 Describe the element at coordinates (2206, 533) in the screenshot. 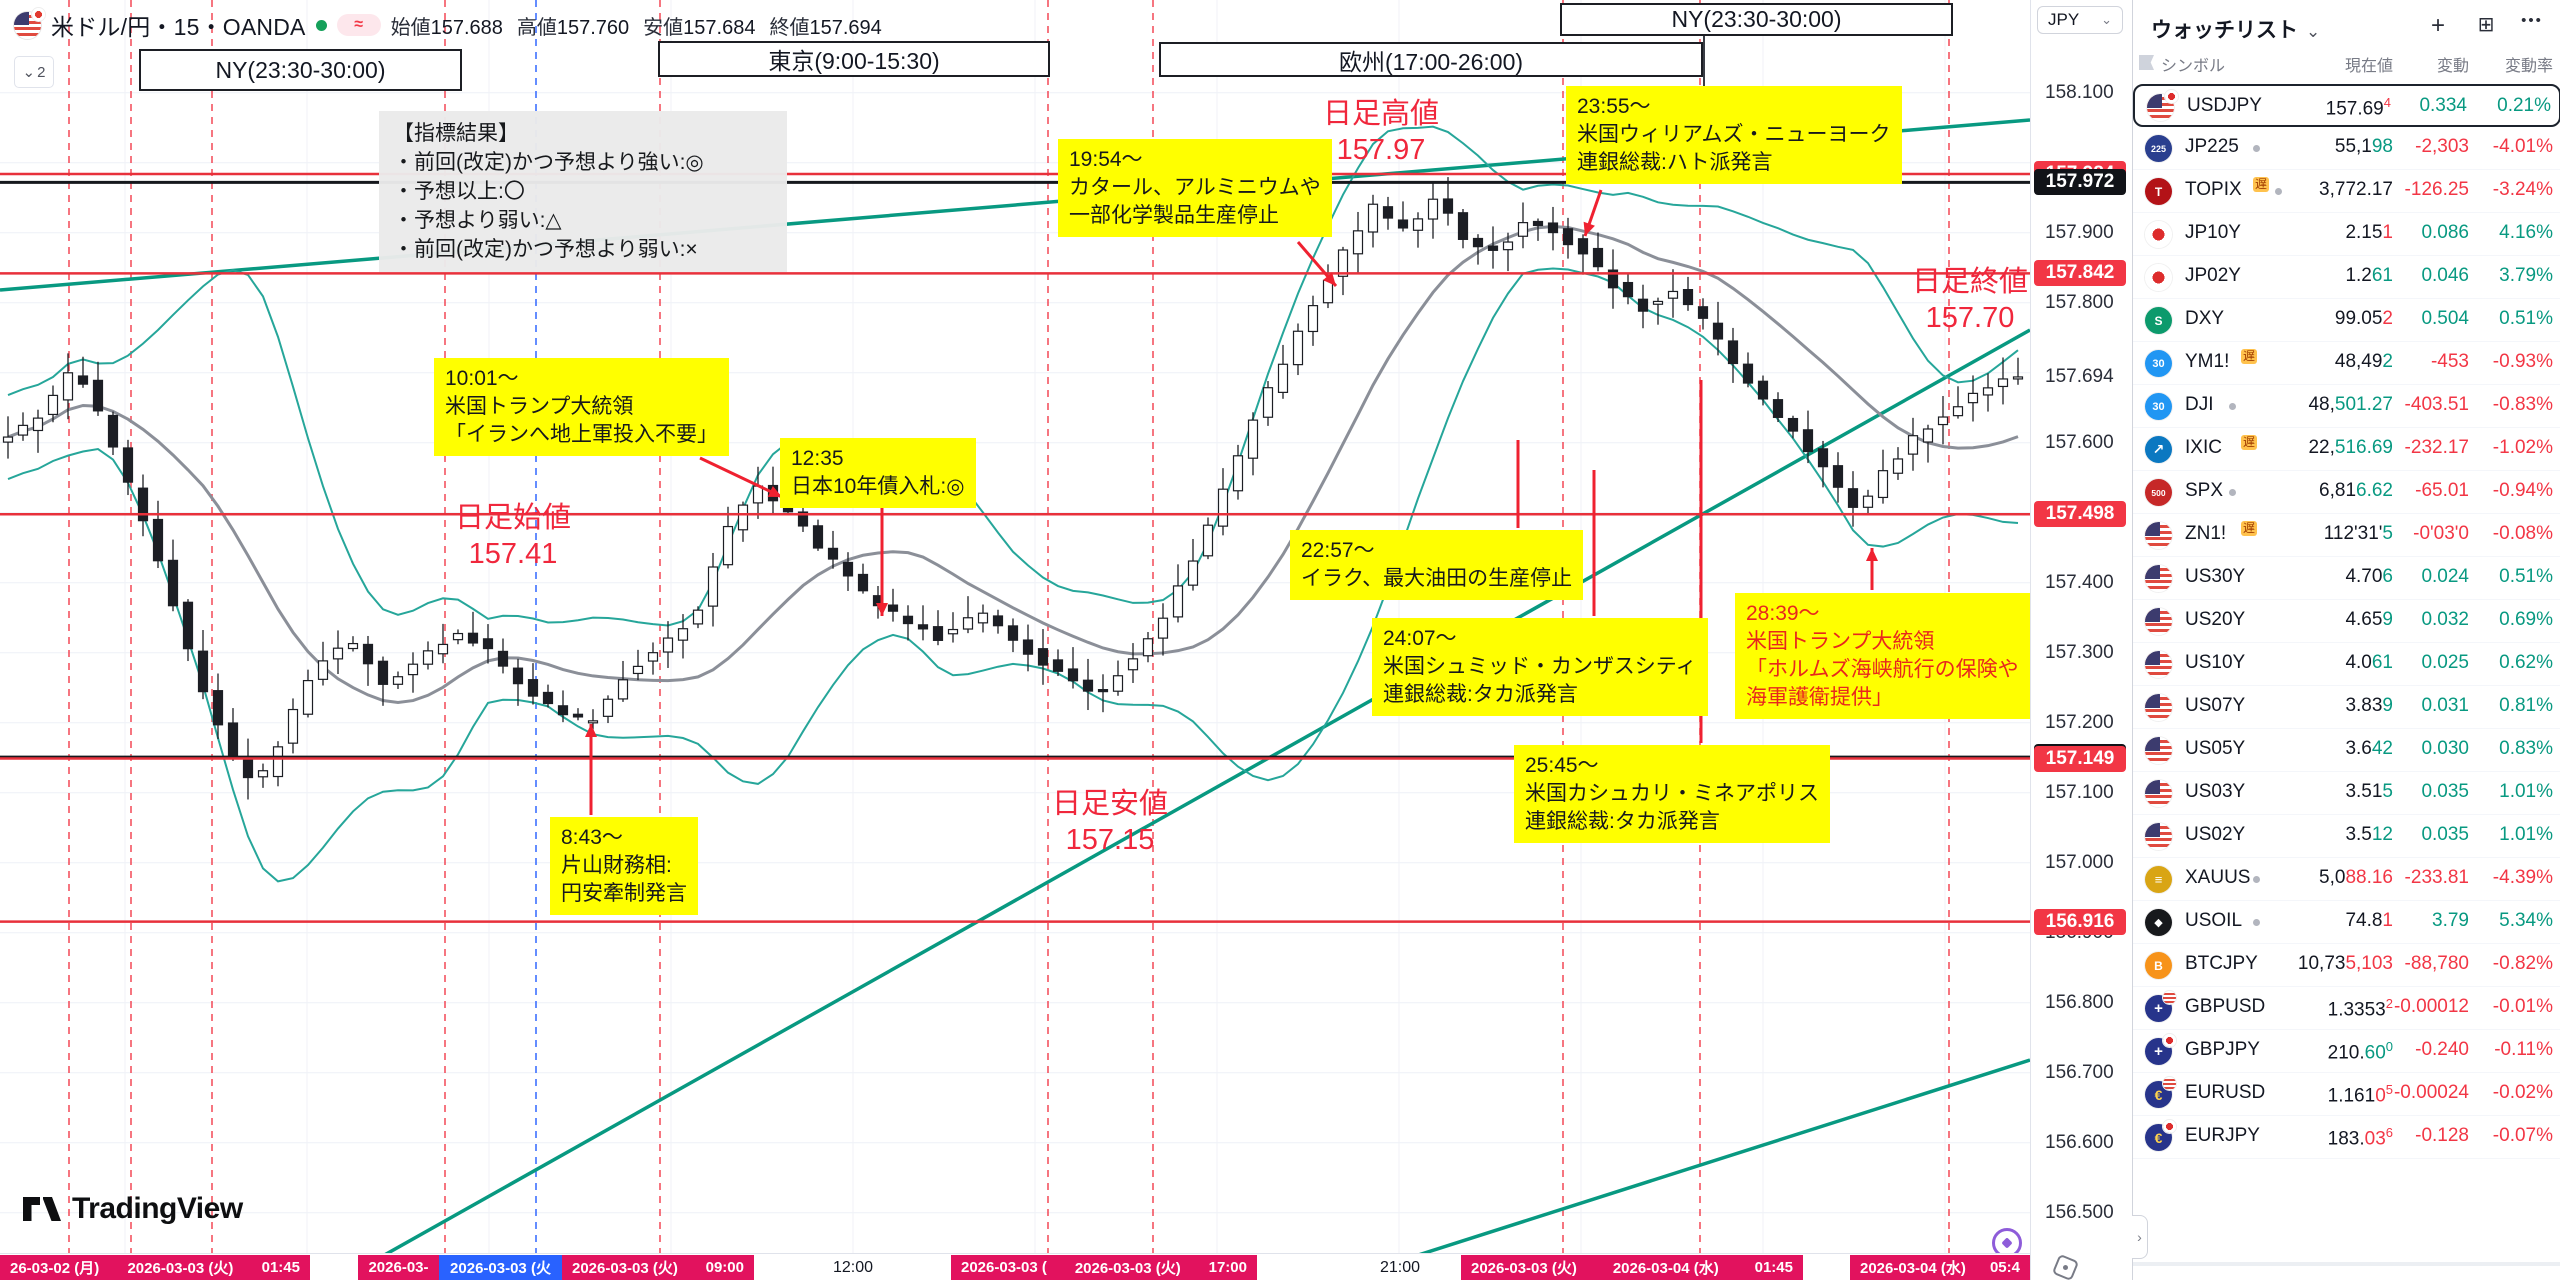

I see `symbol-name: ZN1!` at that location.